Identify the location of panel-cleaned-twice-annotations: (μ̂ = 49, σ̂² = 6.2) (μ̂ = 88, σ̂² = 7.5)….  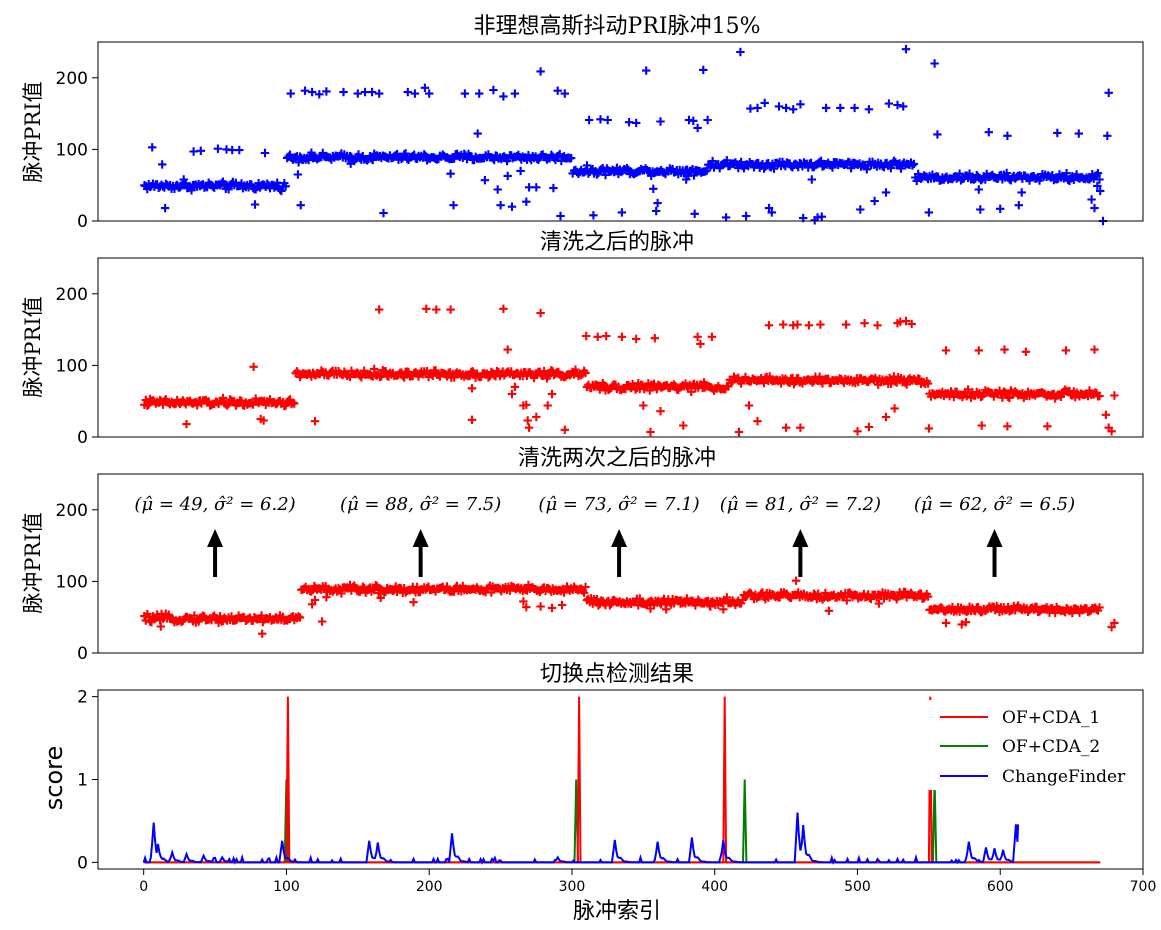
(604, 535).